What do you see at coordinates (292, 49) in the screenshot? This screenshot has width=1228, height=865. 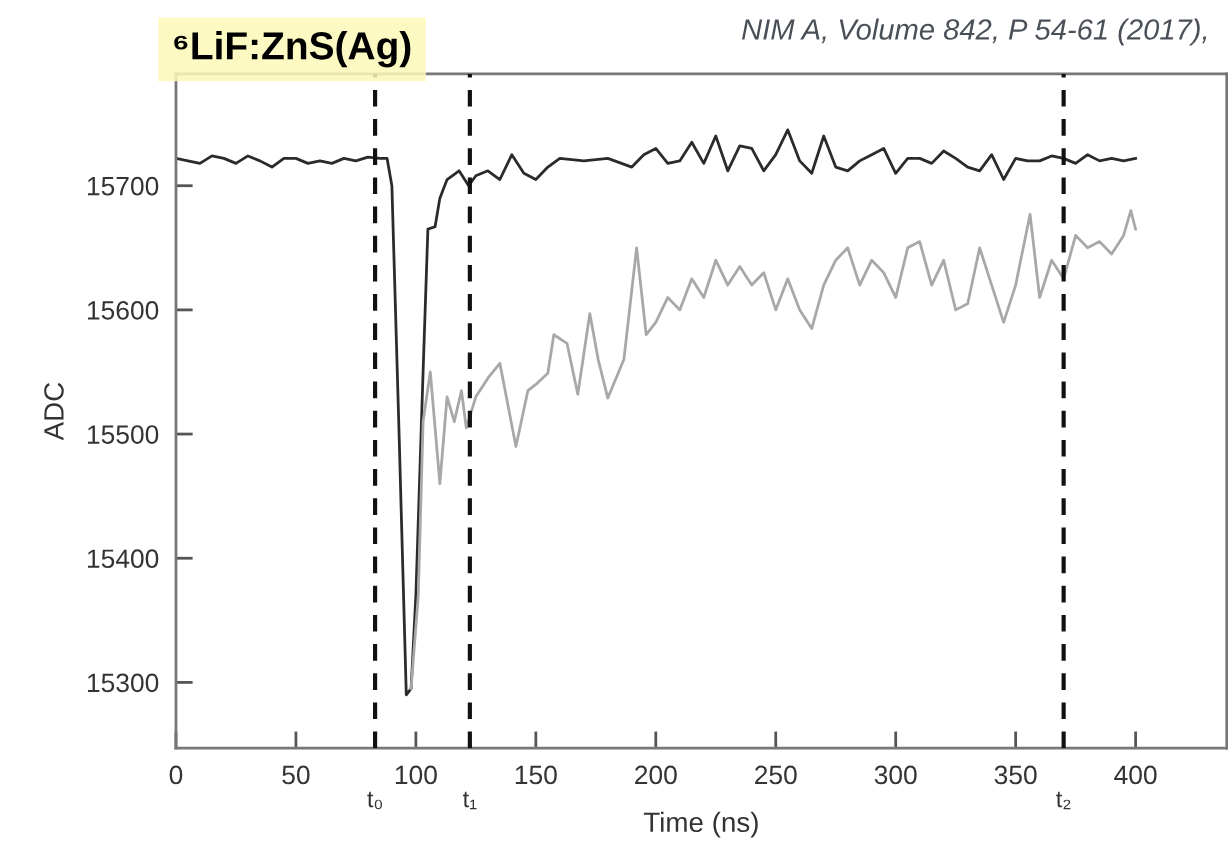 I see `chart-title: ⁶LiF:ZnS(Ag)` at bounding box center [292, 49].